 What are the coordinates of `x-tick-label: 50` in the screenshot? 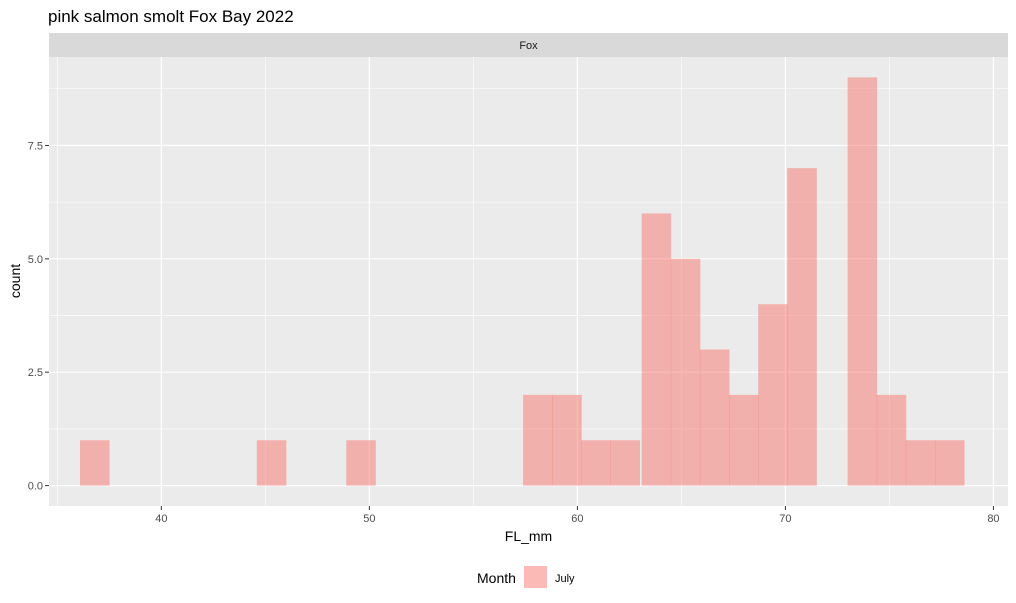 It's located at (369, 519).